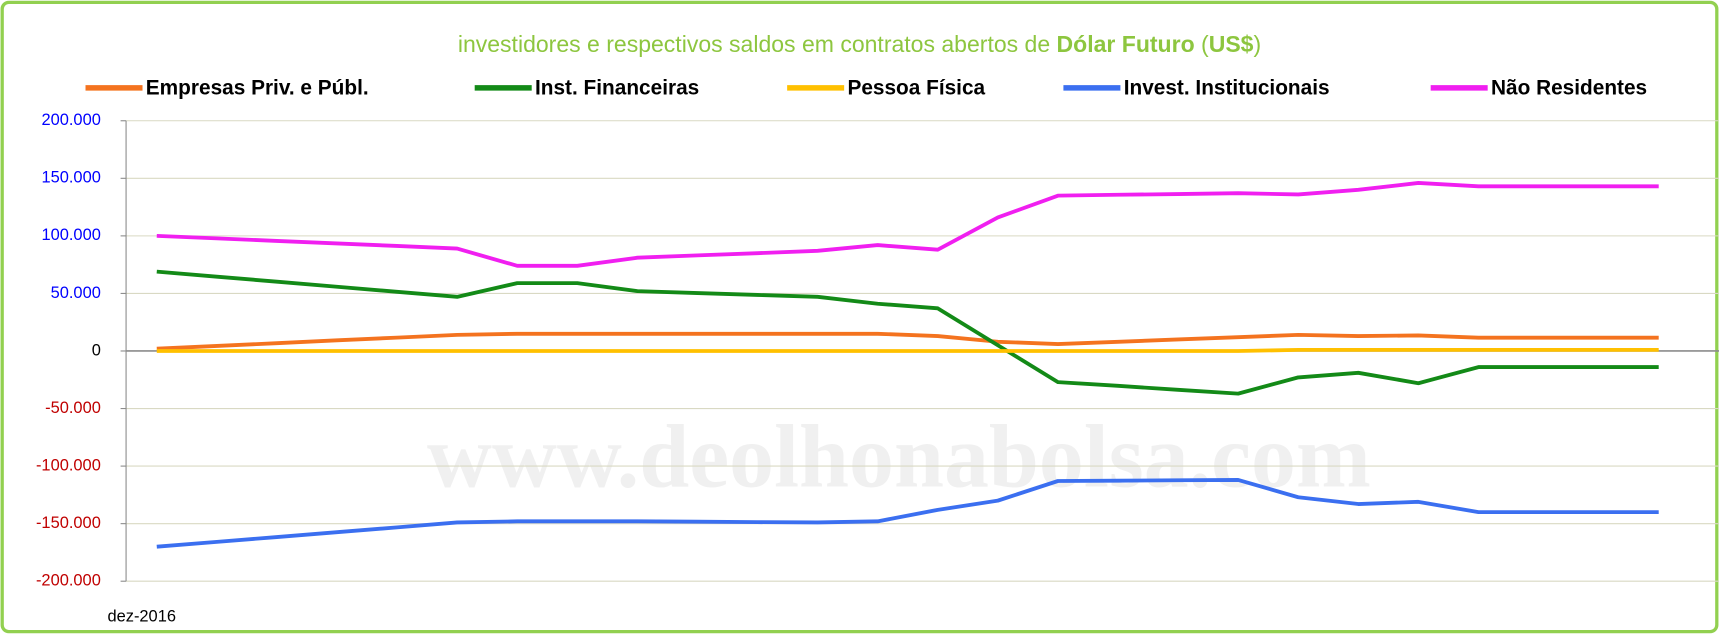  Describe the element at coordinates (141, 617) in the screenshot. I see `x-tick-label: dez-2016` at that location.